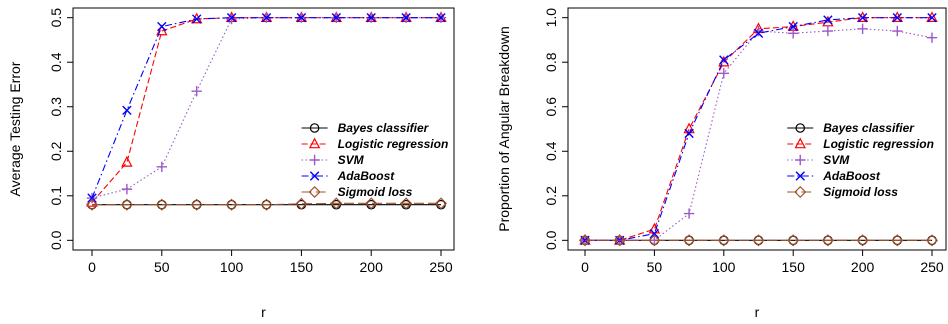 The height and width of the screenshot is (324, 948). What do you see at coordinates (263, 312) in the screenshot?
I see `x-axis-title: r` at bounding box center [263, 312].